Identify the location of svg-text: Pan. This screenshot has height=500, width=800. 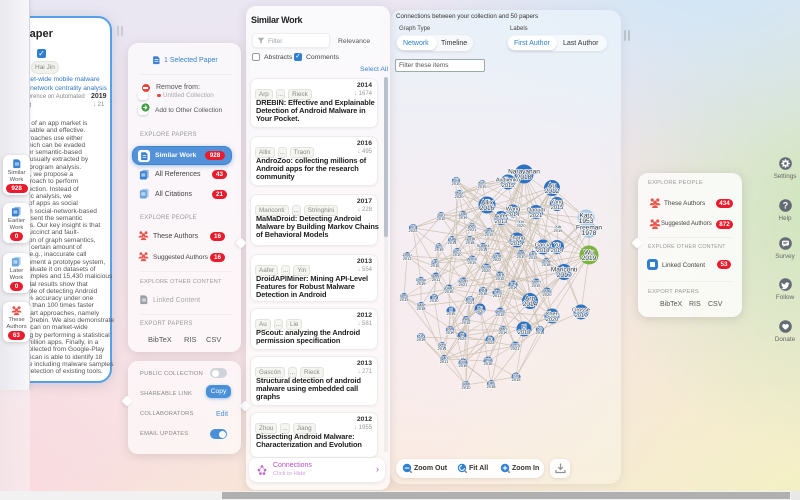
(443, 357).